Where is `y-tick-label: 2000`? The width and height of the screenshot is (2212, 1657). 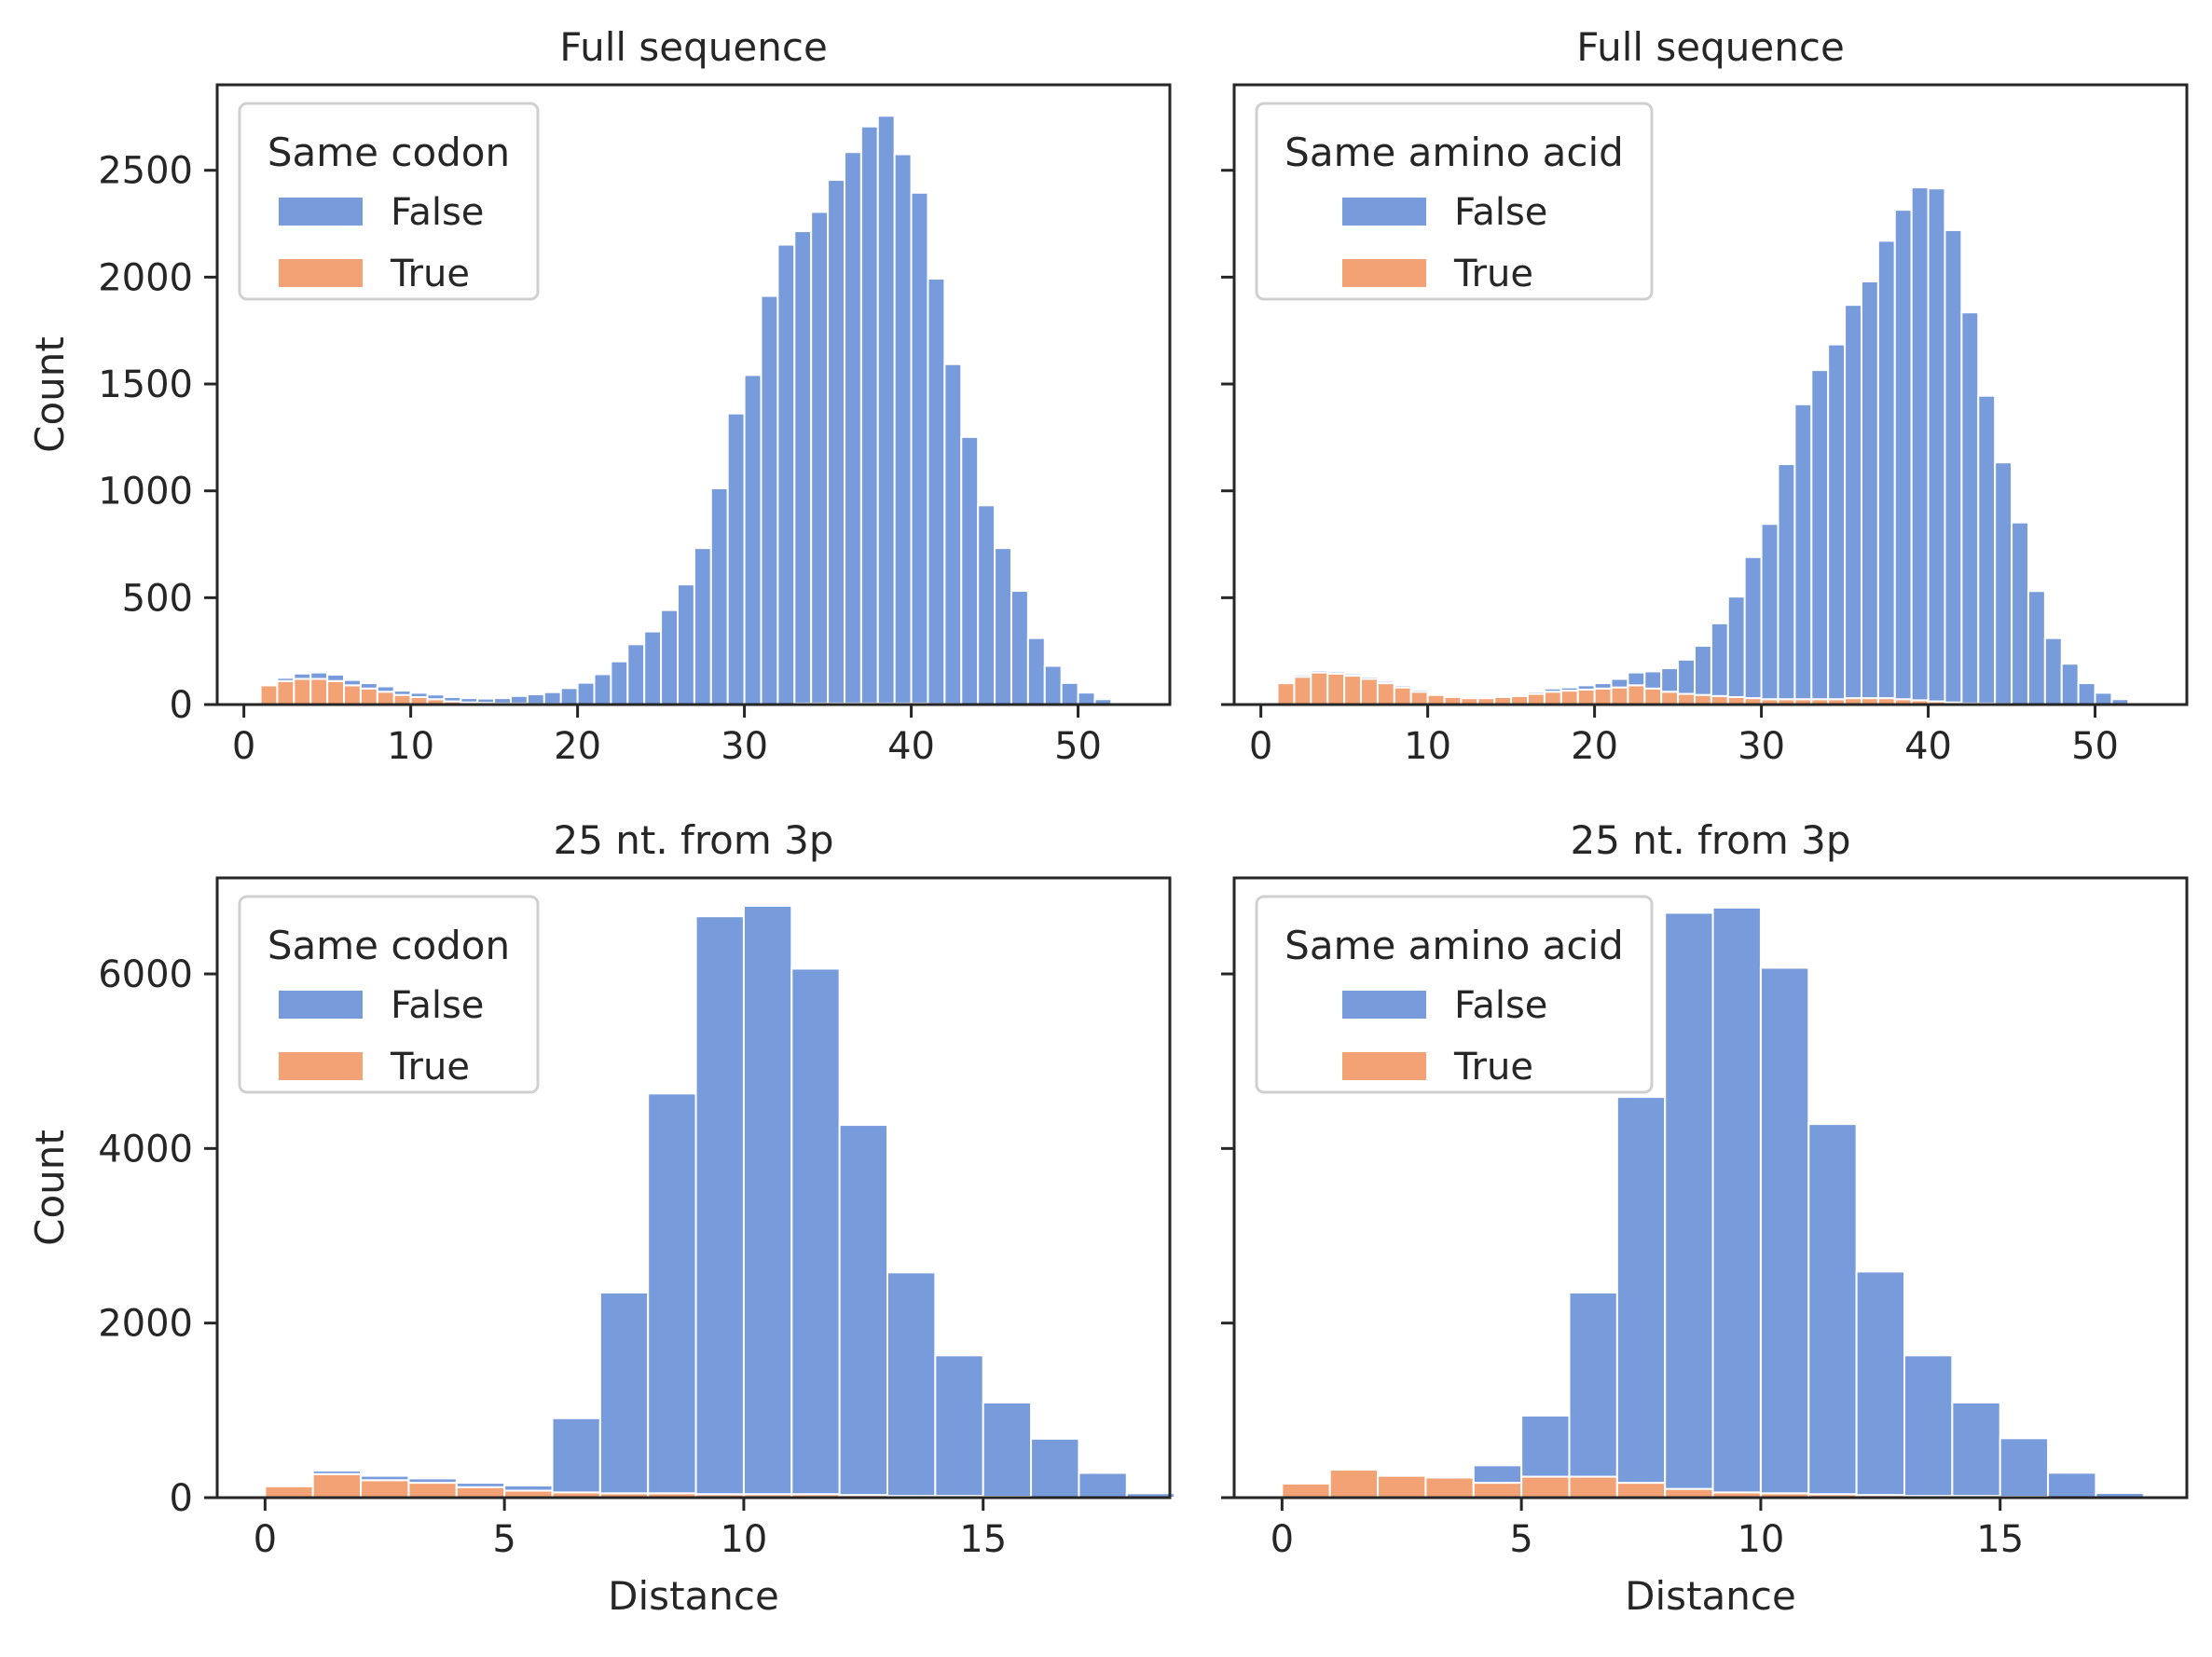
y-tick-label: 2000 is located at coordinates (145, 277).